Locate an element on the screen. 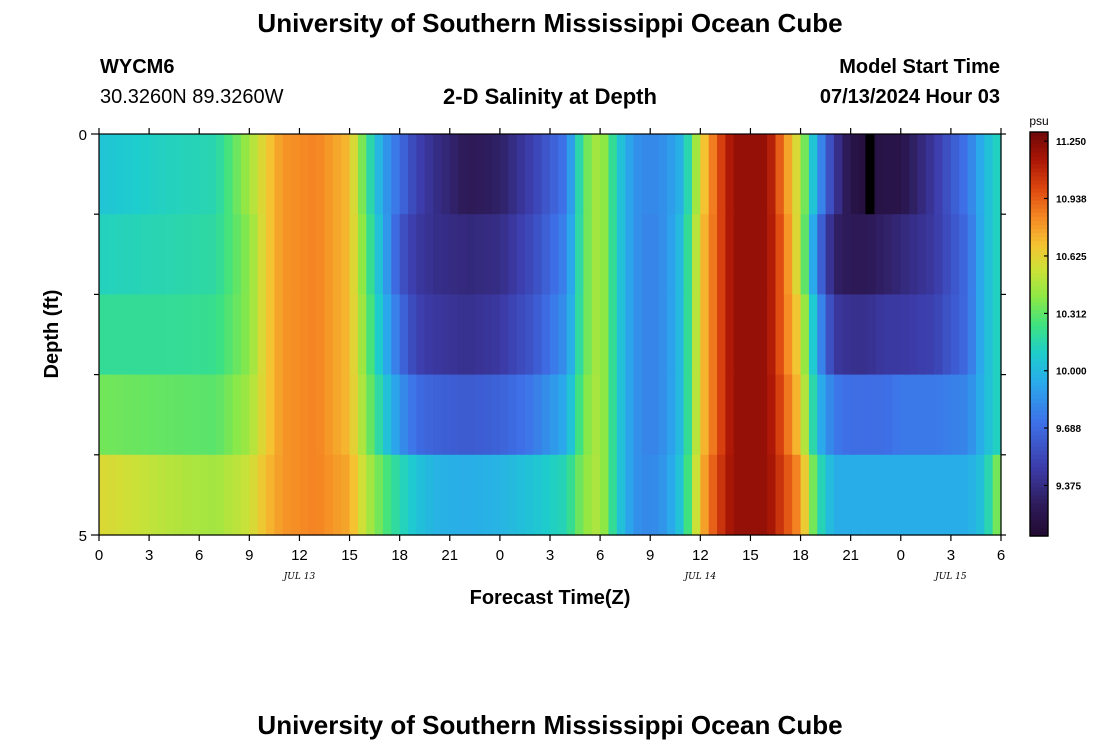  x-axis-title: Forecast Time(Z) is located at coordinates (550, 598).